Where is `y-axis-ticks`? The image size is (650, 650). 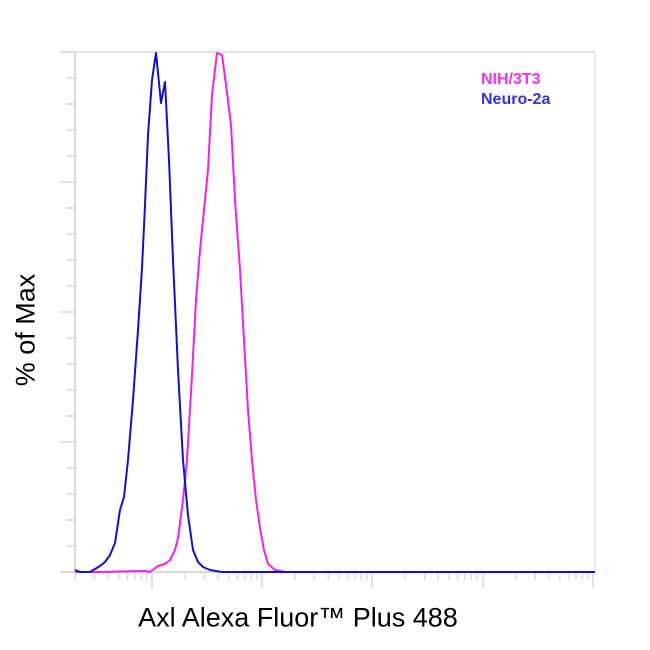 y-axis-ticks is located at coordinates (67, 312).